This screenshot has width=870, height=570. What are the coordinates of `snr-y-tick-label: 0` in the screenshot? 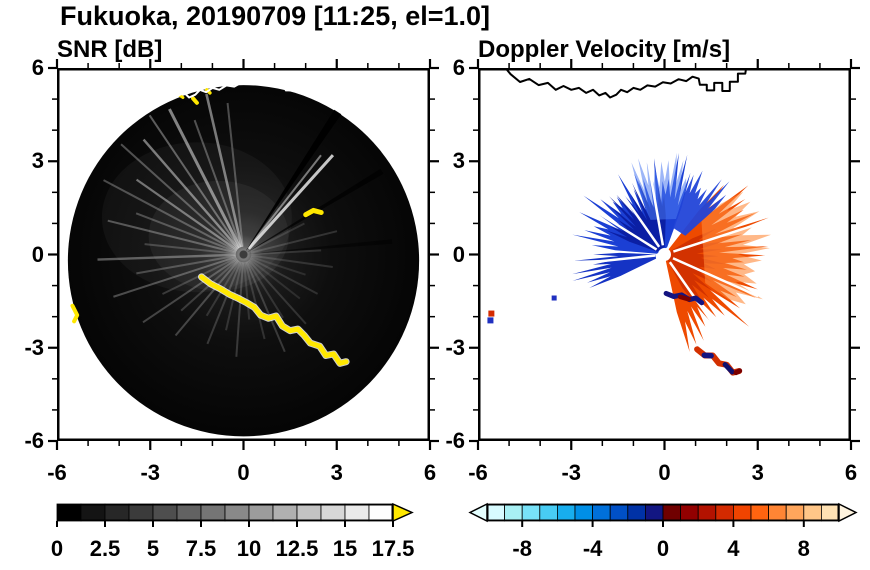 It's located at (37, 254).